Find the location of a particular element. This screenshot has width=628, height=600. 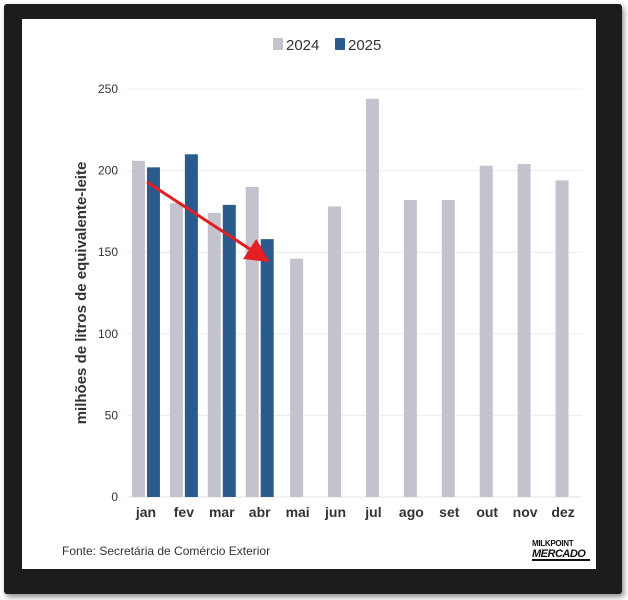

legend-label-2025: 2025 is located at coordinates (364, 45).